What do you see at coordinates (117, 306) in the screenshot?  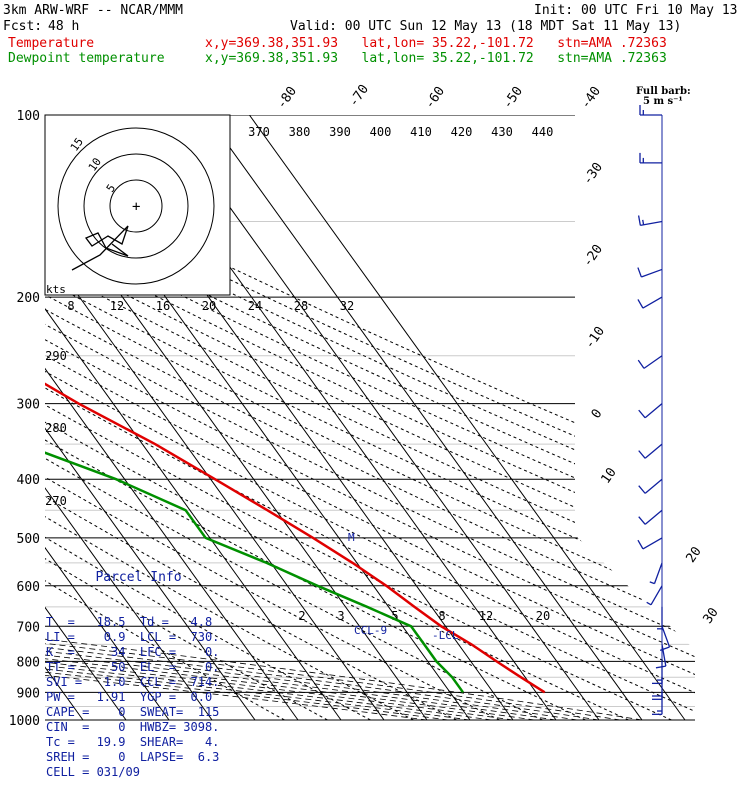 I see `mixing-ratio-upper-label: 12` at bounding box center [117, 306].